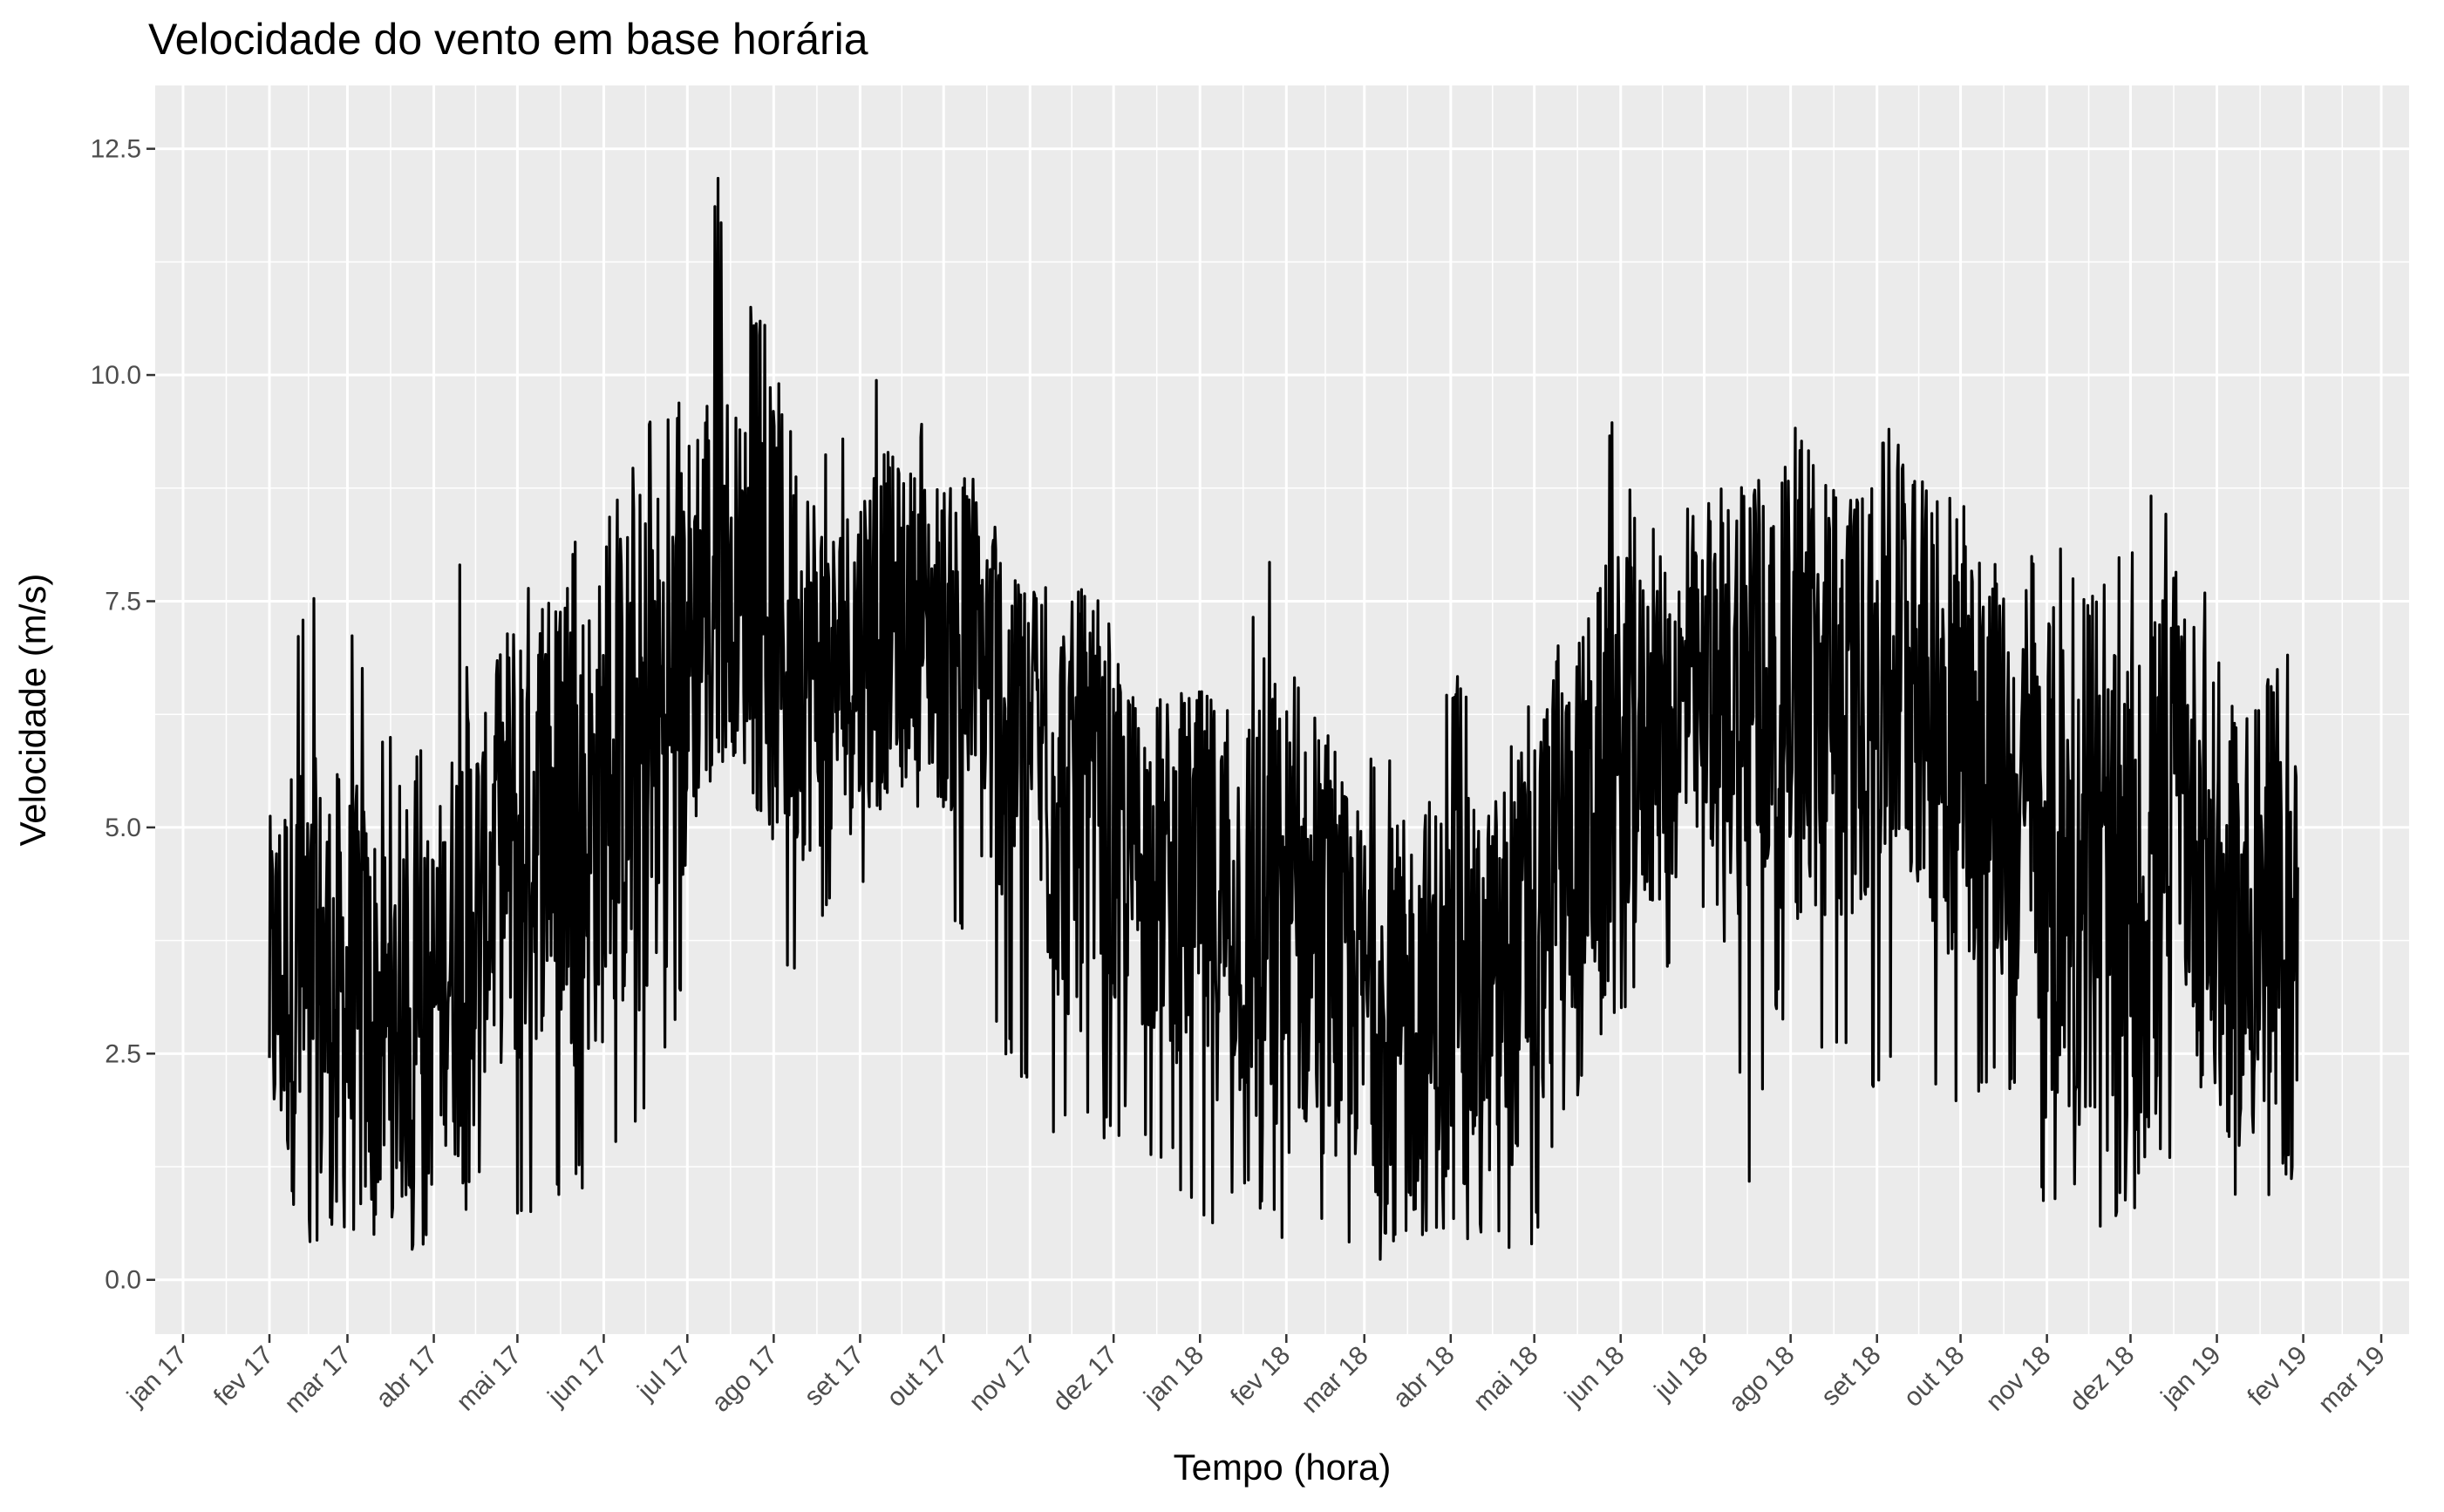  What do you see at coordinates (407, 1377) in the screenshot?
I see `x-tick-label: abr 17` at bounding box center [407, 1377].